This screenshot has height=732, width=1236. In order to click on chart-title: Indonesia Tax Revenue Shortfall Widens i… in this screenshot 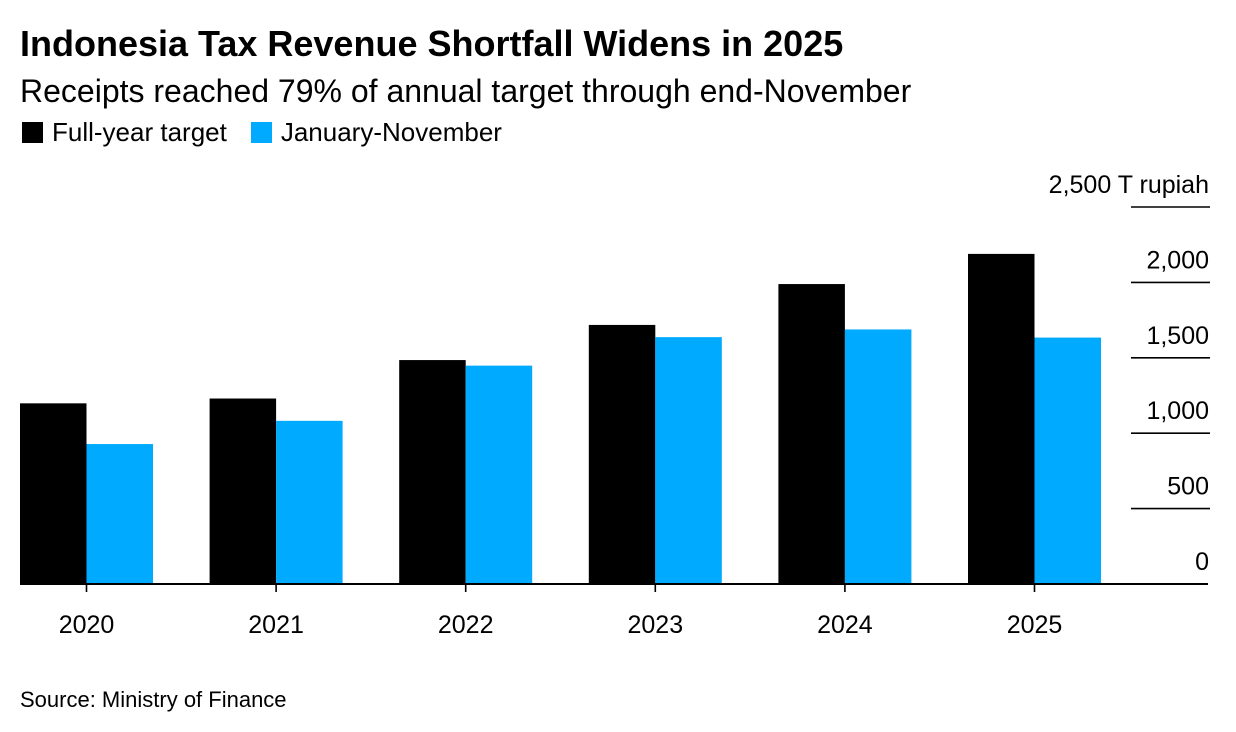, I will do `click(432, 43)`.